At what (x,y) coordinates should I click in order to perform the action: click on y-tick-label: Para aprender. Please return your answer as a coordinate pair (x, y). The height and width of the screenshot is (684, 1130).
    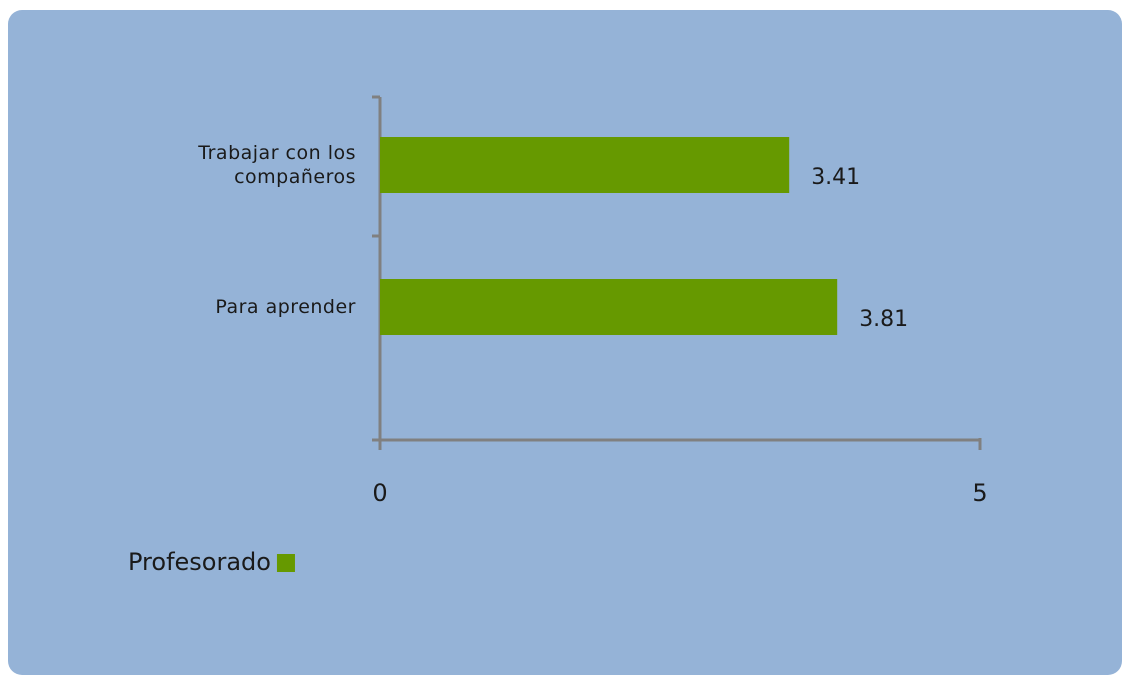
    Looking at the image, I should click on (285, 307).